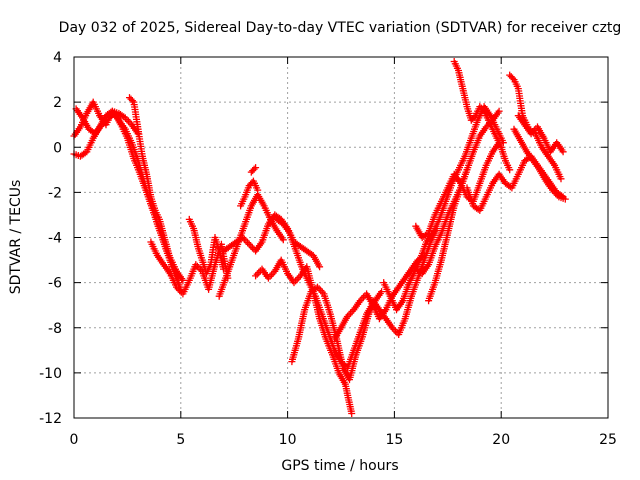  What do you see at coordinates (16, 237) in the screenshot?
I see `y-axis-label: SDTVAR / TECUs` at bounding box center [16, 237].